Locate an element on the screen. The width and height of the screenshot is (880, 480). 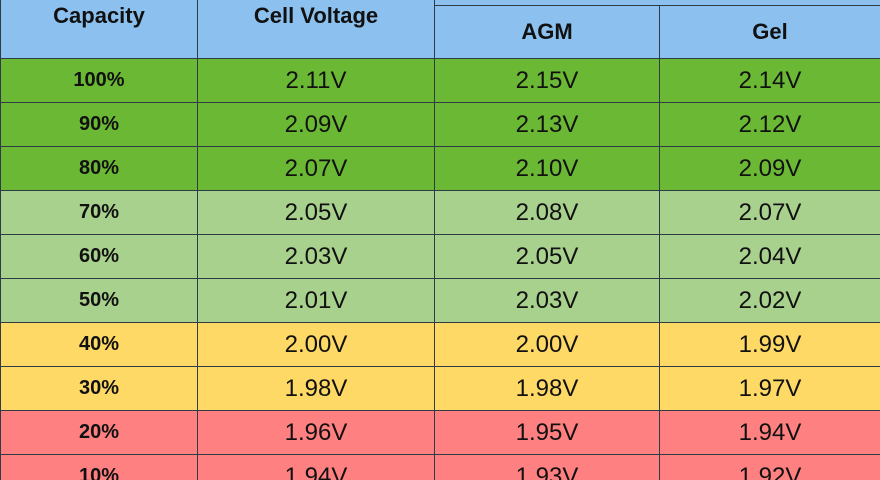
cell-voltage-cell: 1.98V is located at coordinates (316, 388).